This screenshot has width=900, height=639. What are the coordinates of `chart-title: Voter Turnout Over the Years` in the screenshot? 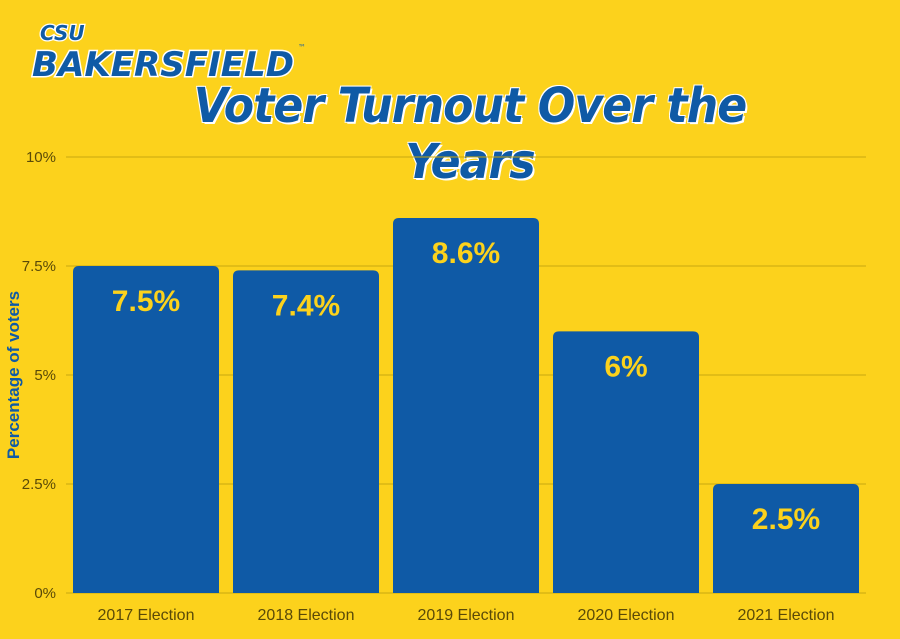 It's located at (470, 134).